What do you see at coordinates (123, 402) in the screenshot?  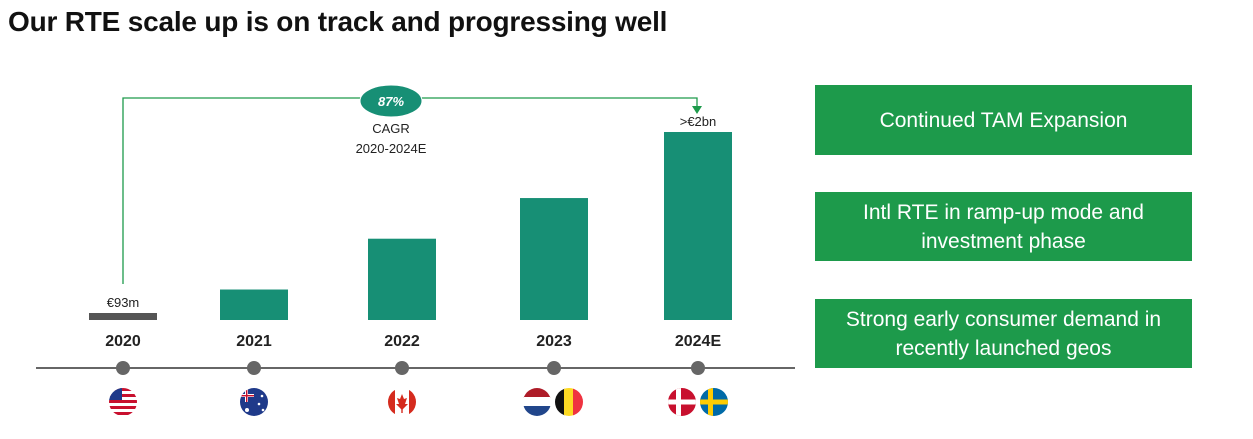 I see `us-flag-icon` at bounding box center [123, 402].